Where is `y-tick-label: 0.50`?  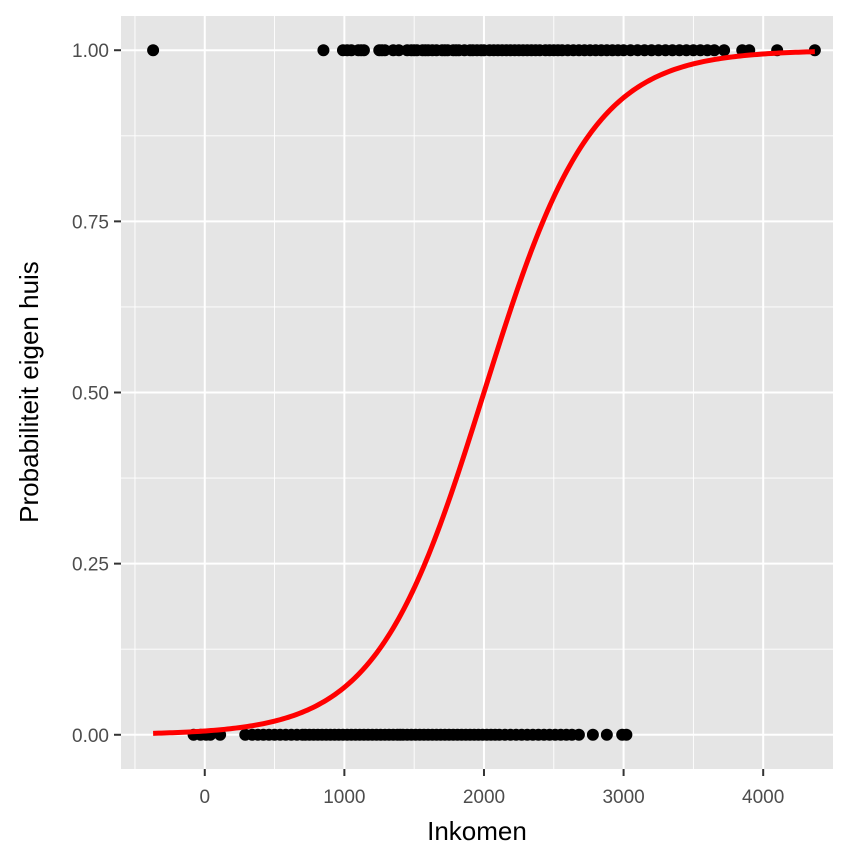
y-tick-label: 0.50 is located at coordinates (90, 394).